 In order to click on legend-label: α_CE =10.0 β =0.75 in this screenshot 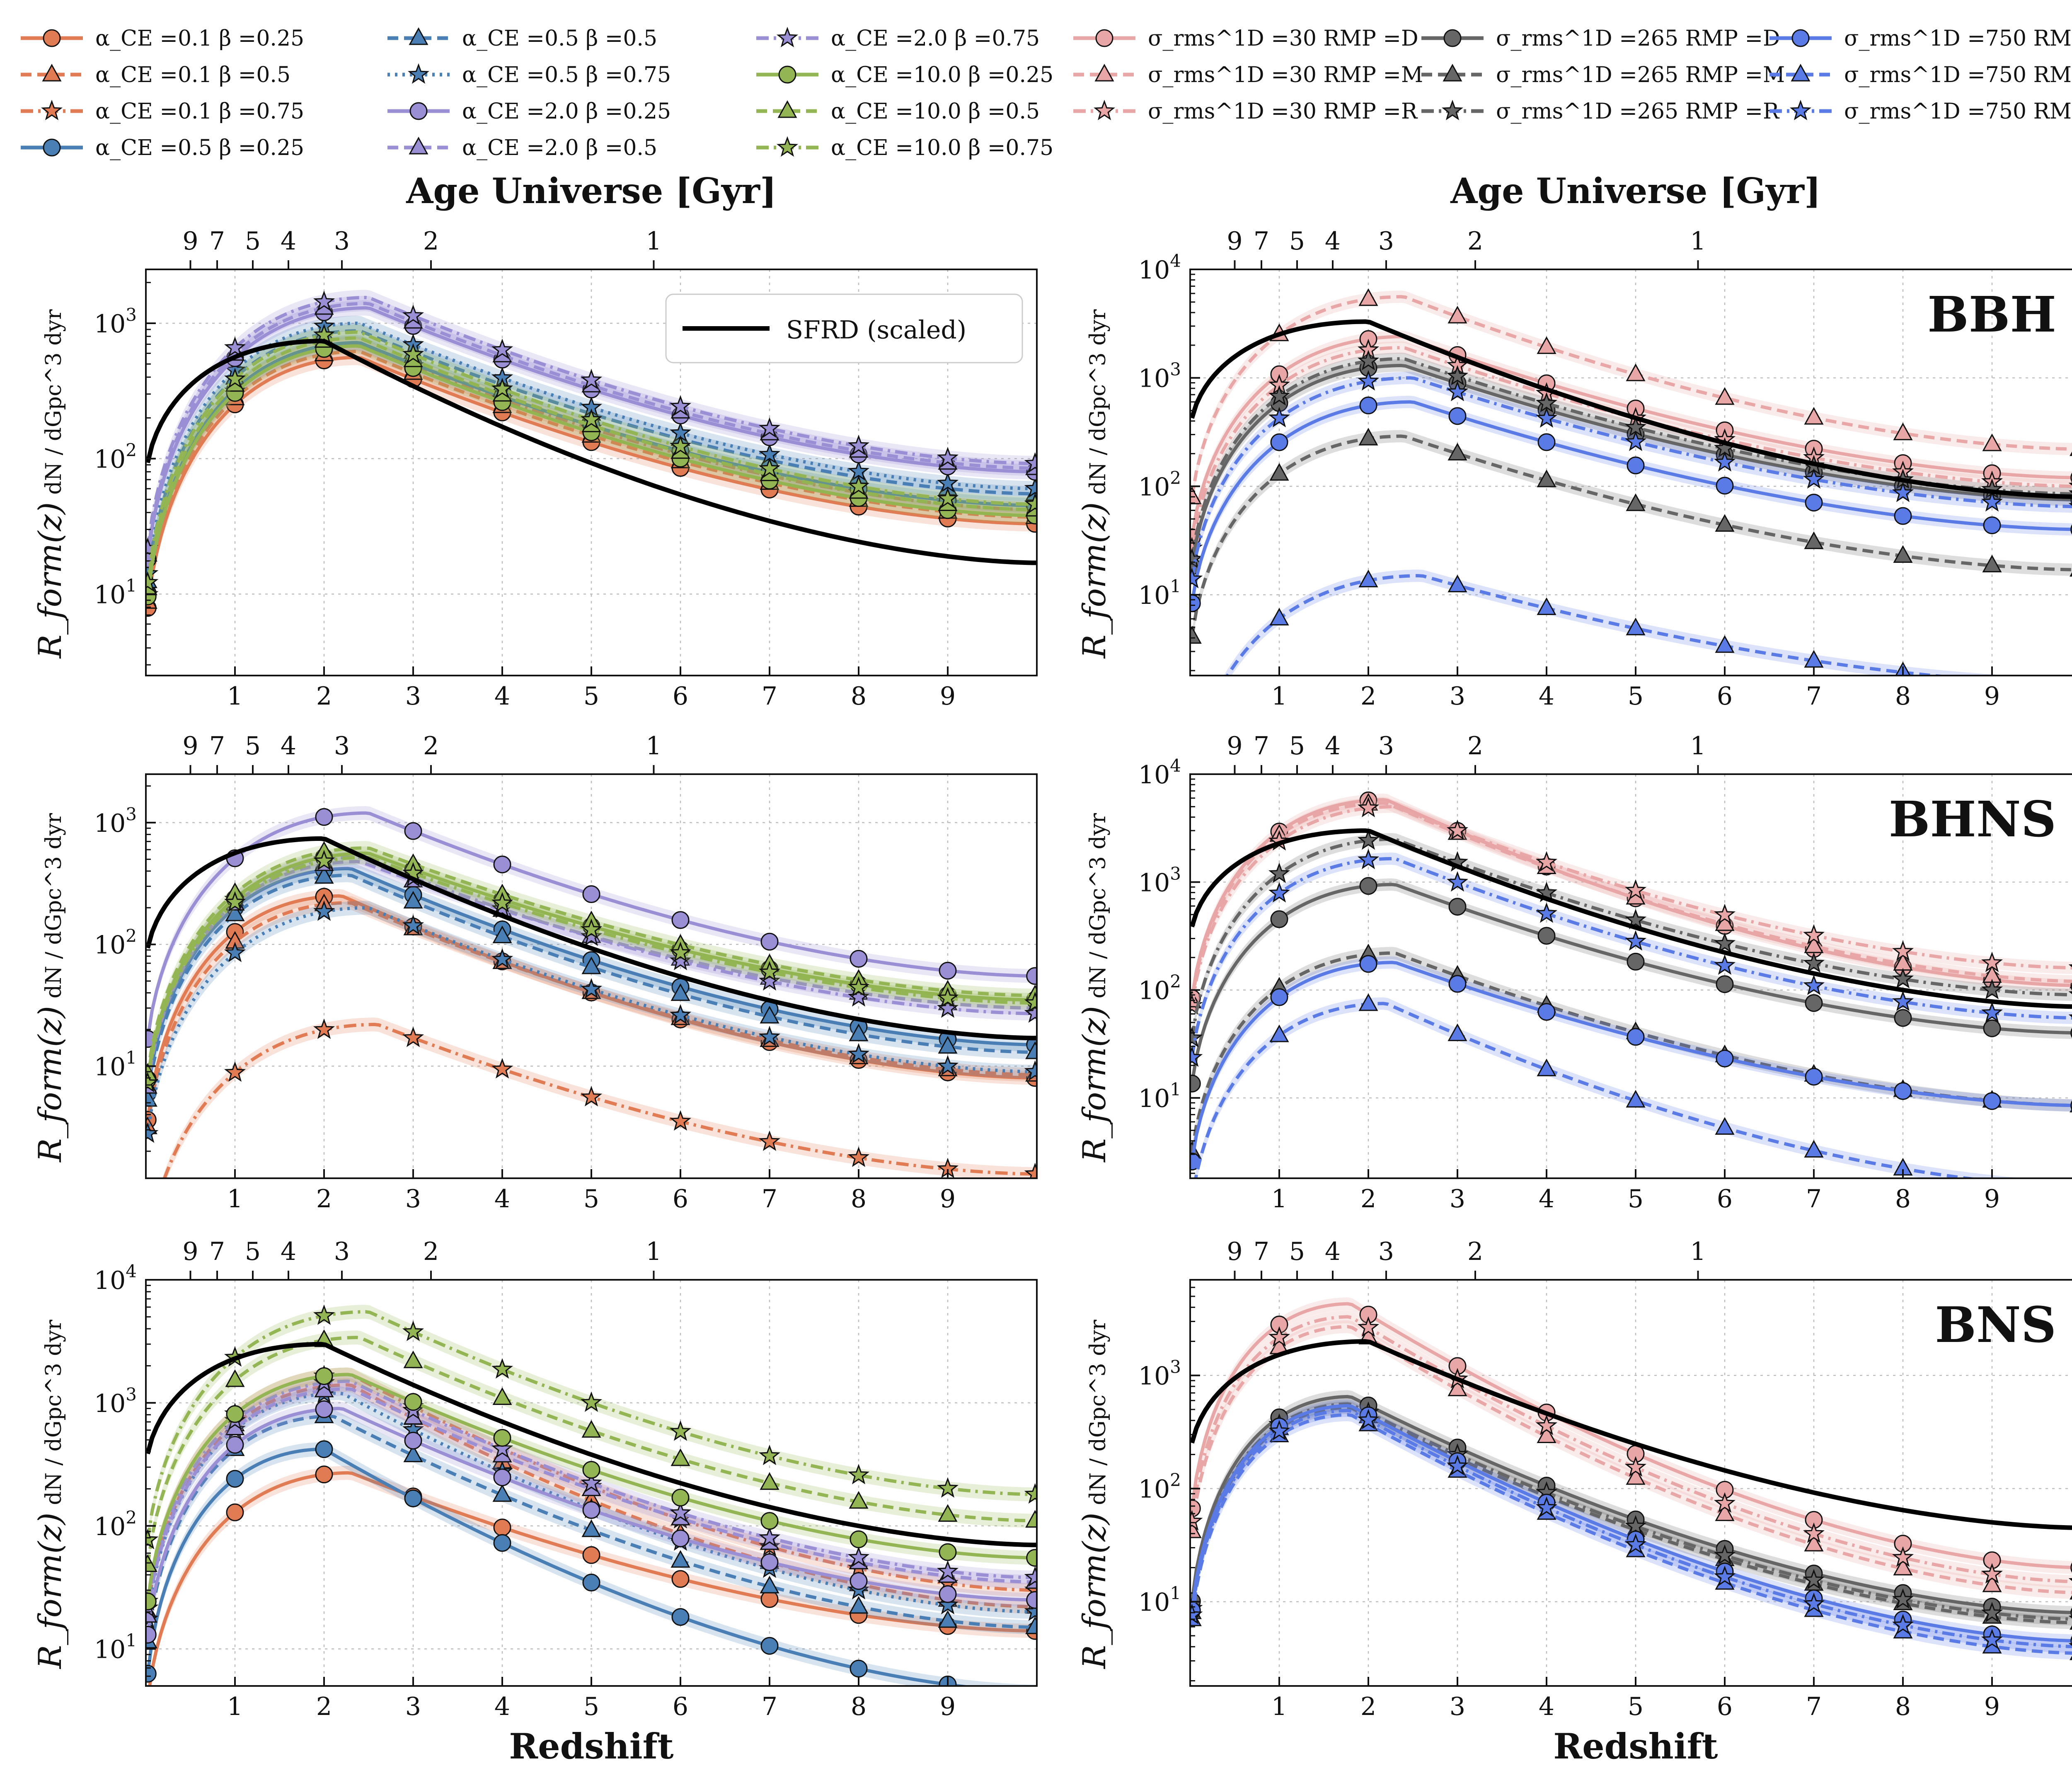, I will do `click(942, 148)`.